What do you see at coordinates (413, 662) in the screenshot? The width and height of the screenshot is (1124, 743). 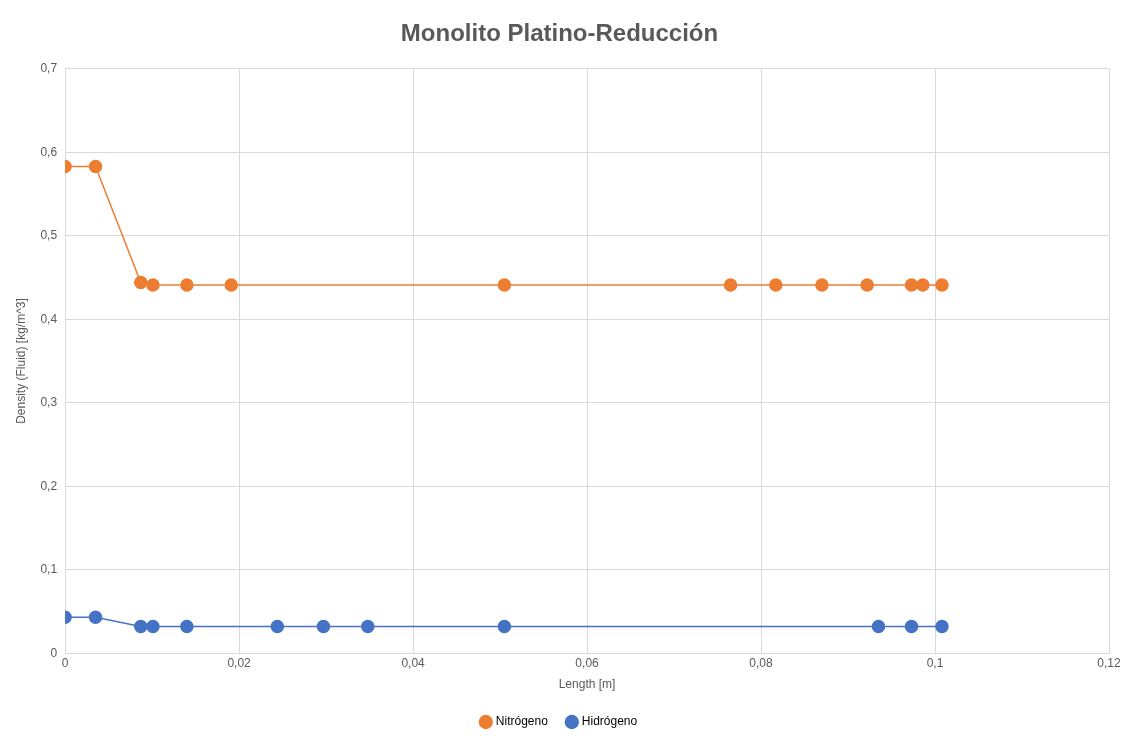 I see `x-tick-label: 0,04` at bounding box center [413, 662].